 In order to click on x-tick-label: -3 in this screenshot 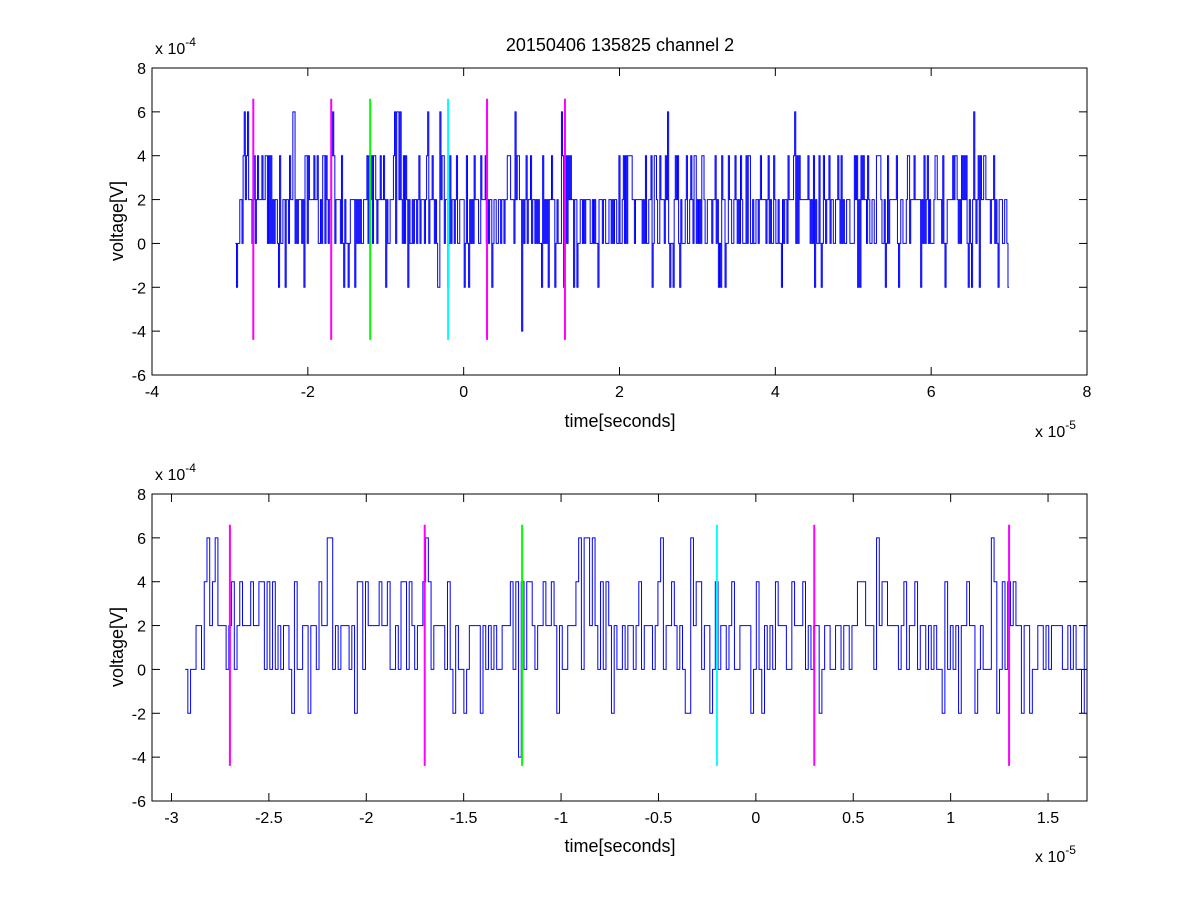, I will do `click(171, 818)`.